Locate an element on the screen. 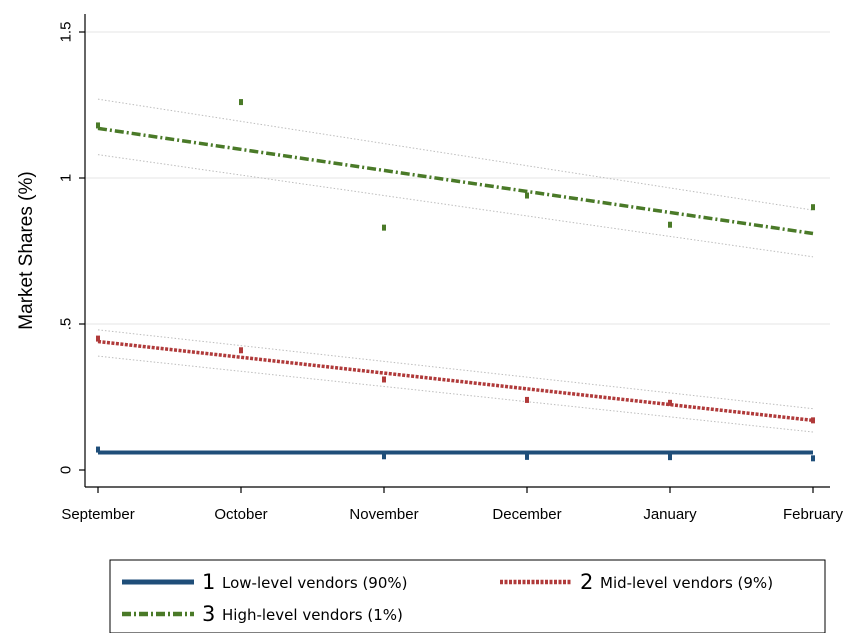 This screenshot has width=845, height=633. x-tick-label-0: September is located at coordinates (97, 514).